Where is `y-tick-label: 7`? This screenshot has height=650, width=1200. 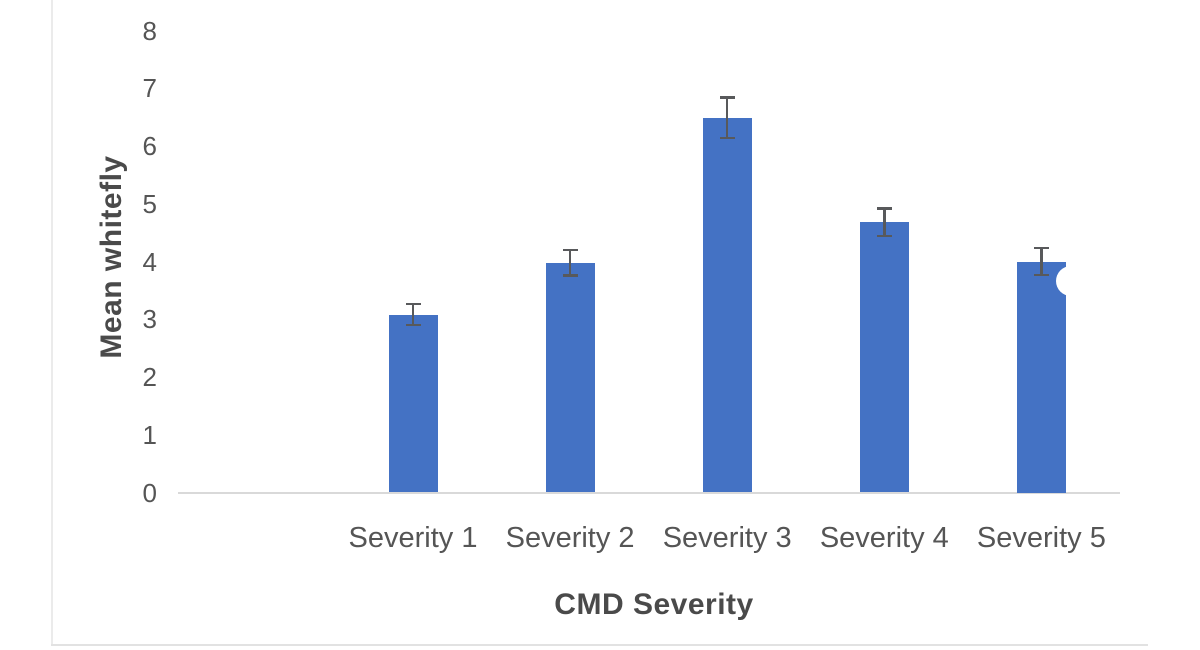
y-tick-label: 7 is located at coordinates (149, 88).